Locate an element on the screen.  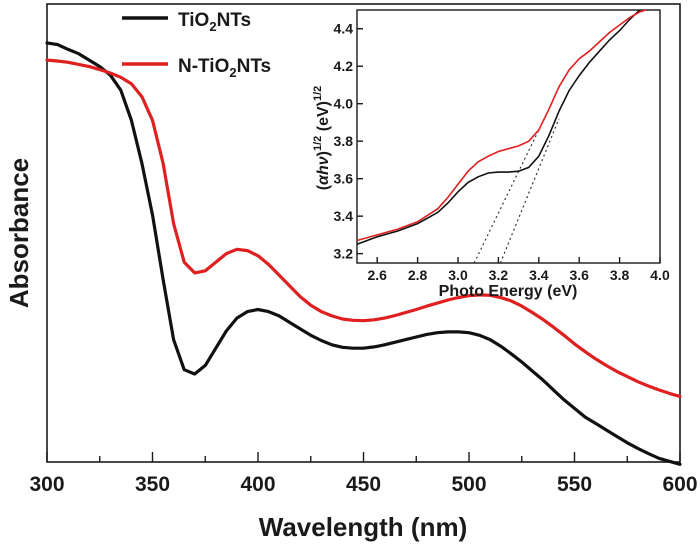
inset-x-tick-label-3.4: 3.4 is located at coordinates (539, 275).